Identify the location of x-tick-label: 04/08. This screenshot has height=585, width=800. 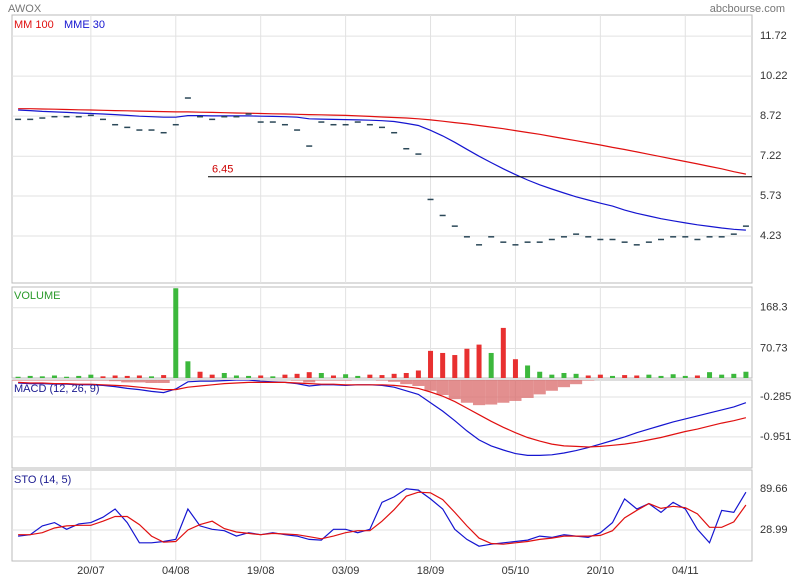
(176, 571).